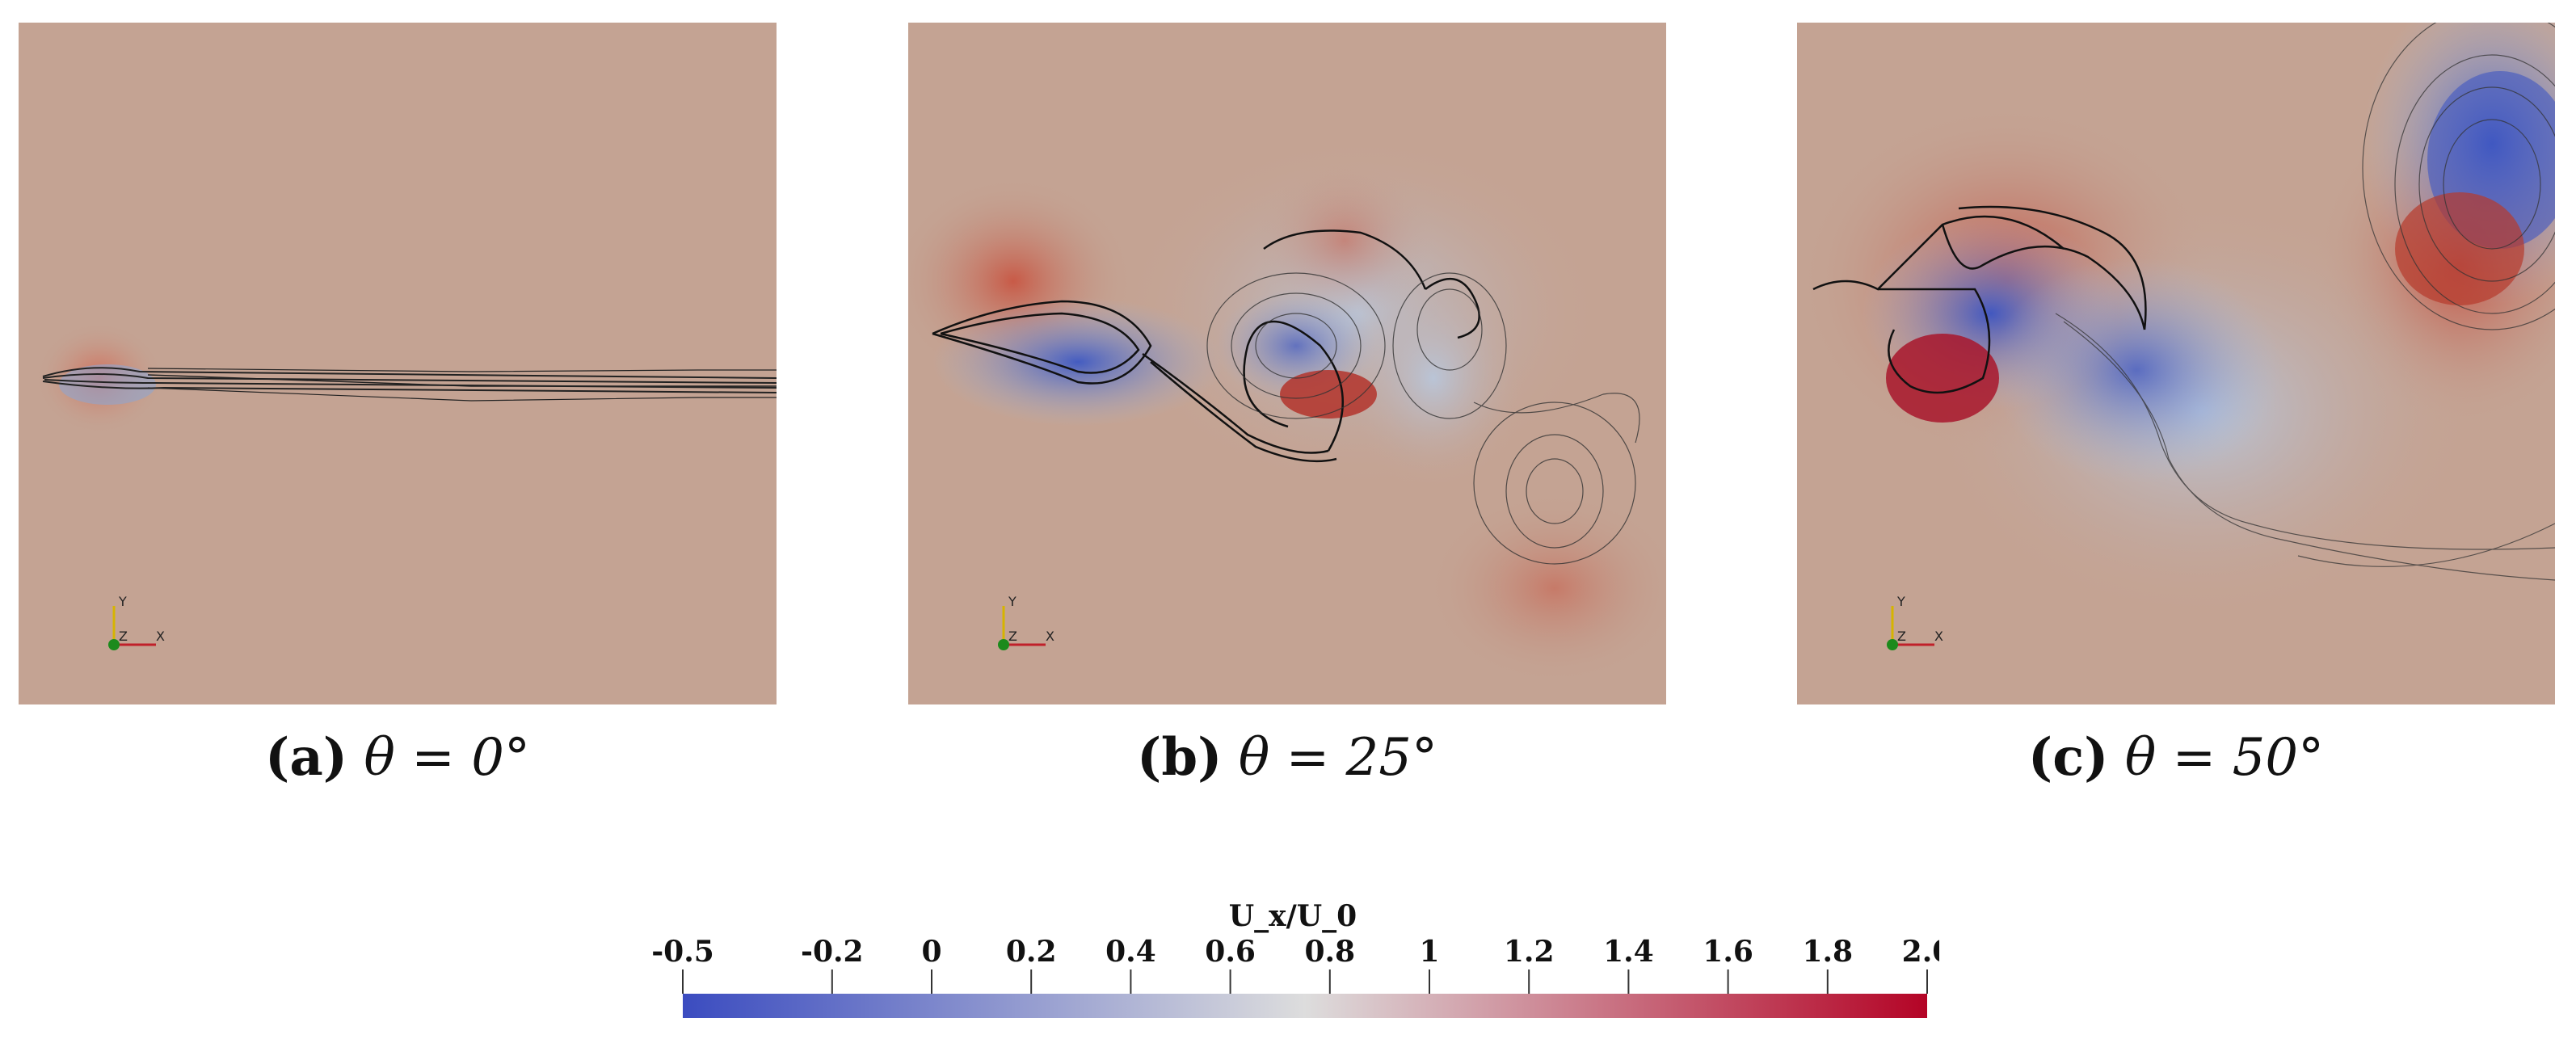 This screenshot has width=2576, height=1043. I want to click on colorbar-tick-label: 1.2, so click(1529, 952).